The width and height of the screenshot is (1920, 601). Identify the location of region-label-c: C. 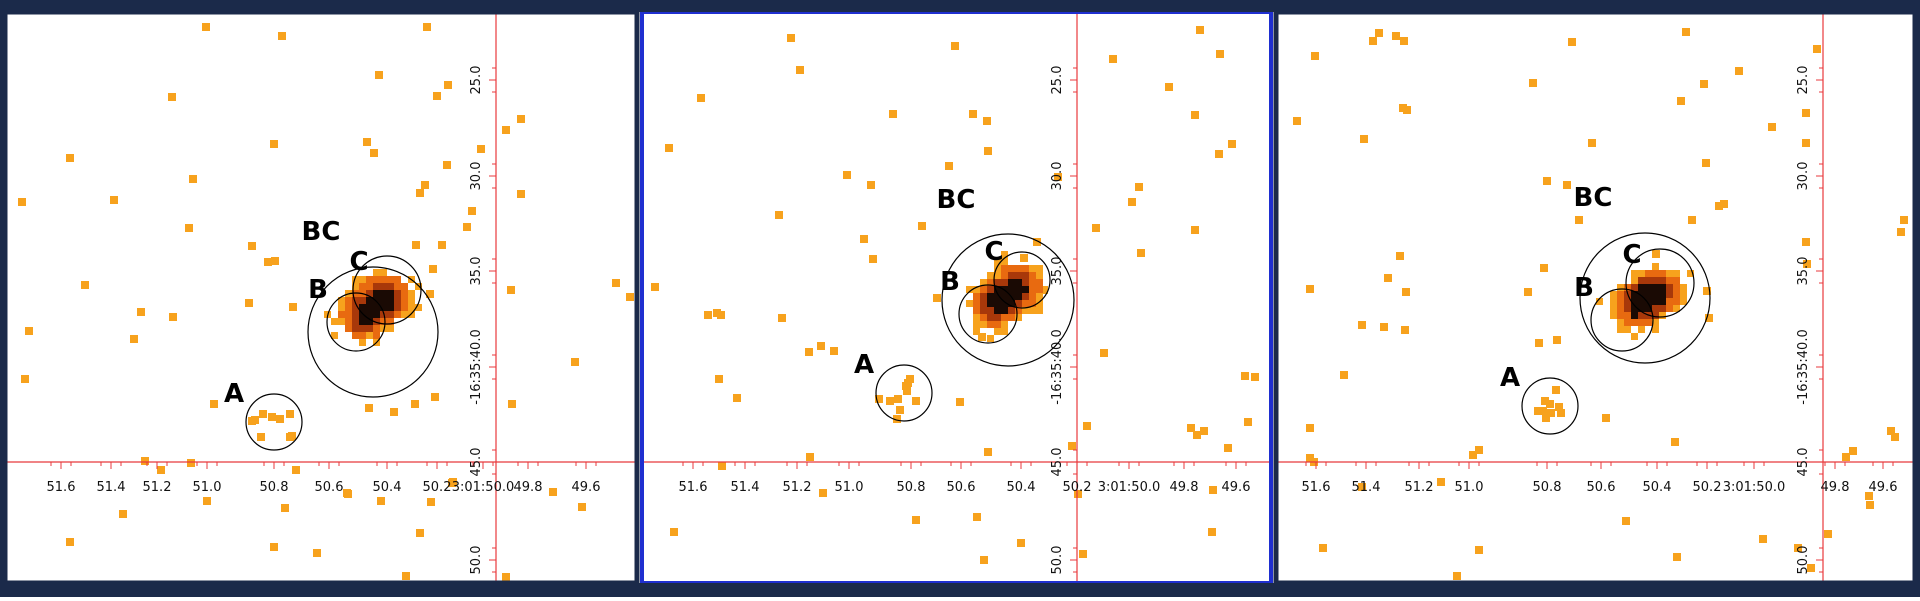
(1631, 255).